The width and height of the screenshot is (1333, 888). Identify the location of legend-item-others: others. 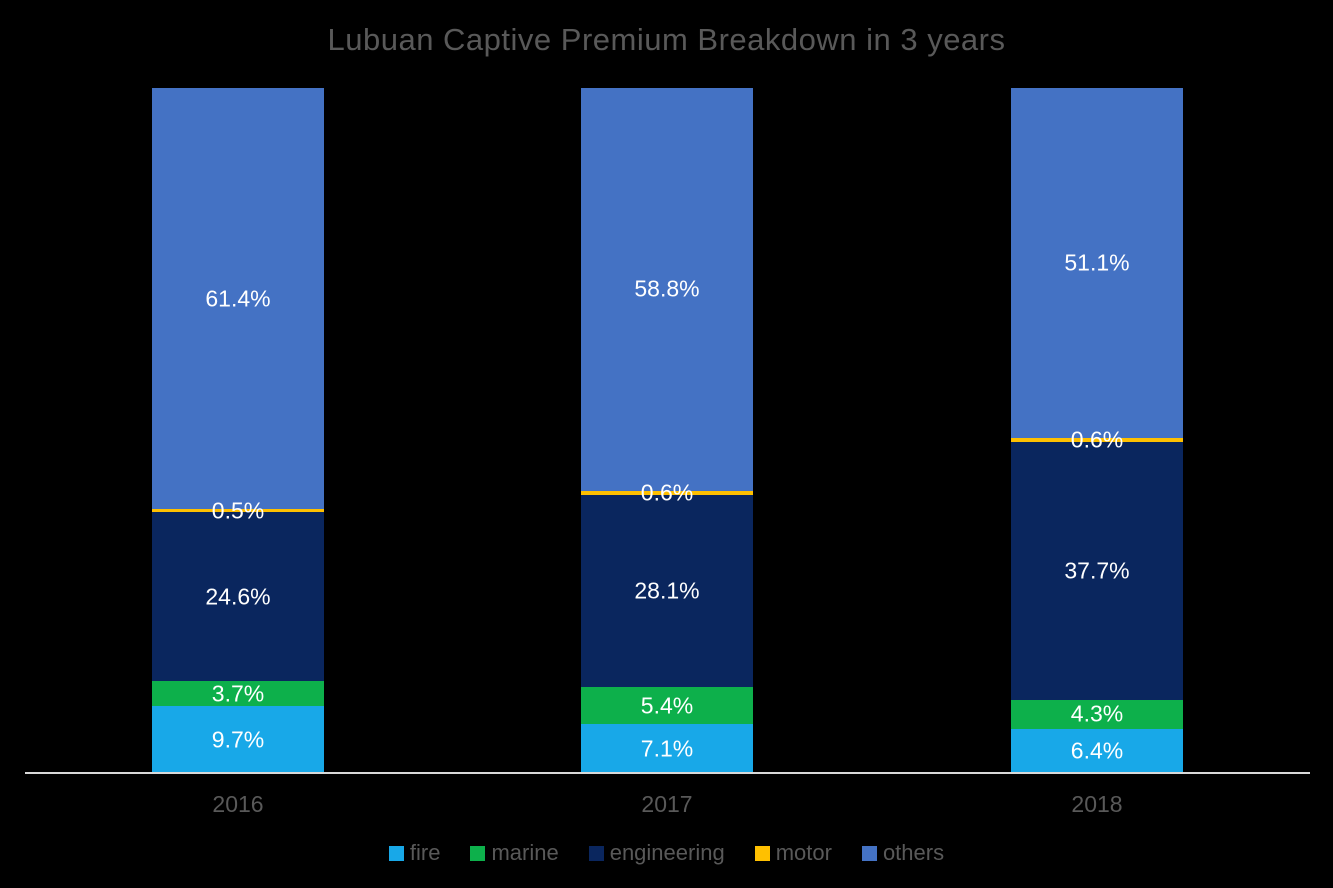
(903, 852).